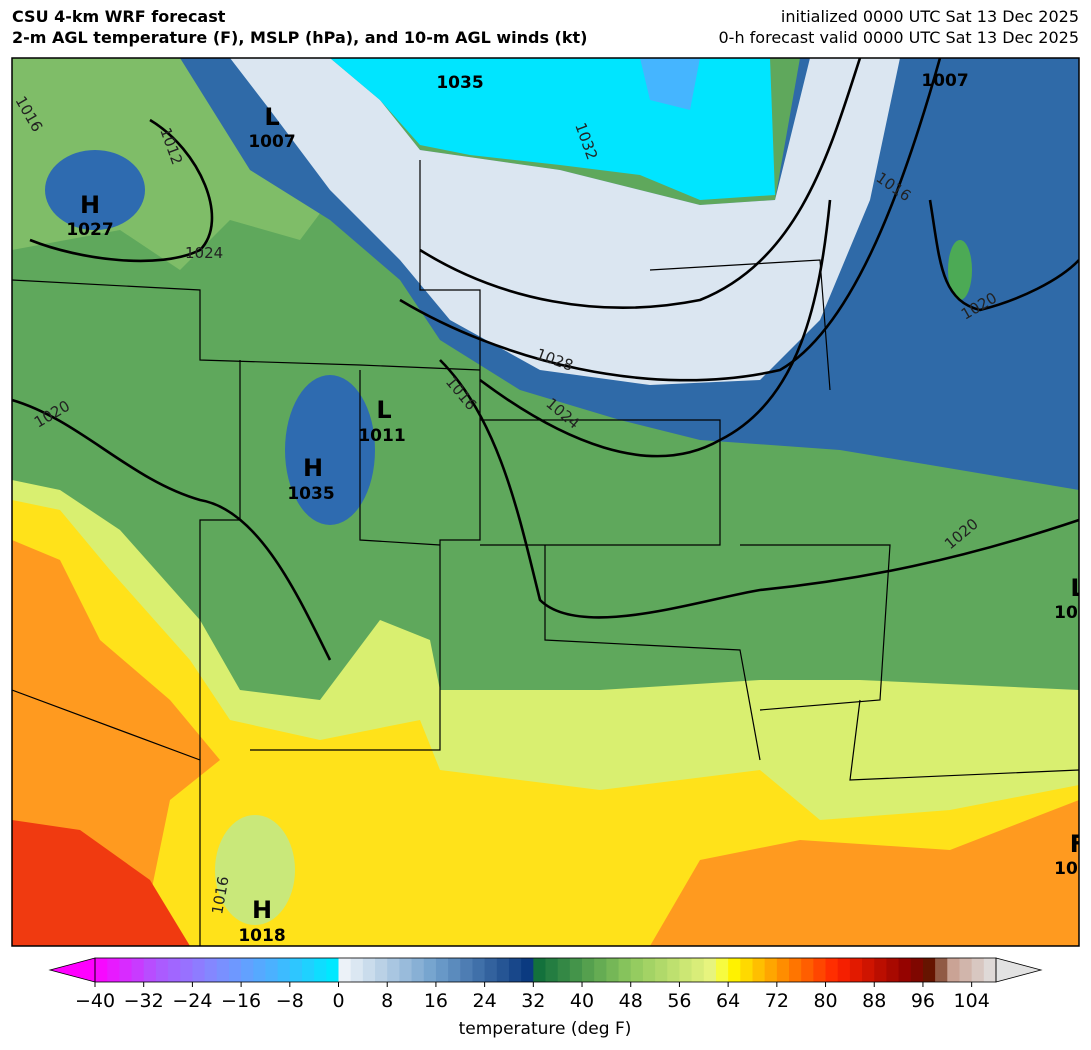 This screenshot has width=1091, height=1050. I want to click on colorbar-frame, so click(545, 970).